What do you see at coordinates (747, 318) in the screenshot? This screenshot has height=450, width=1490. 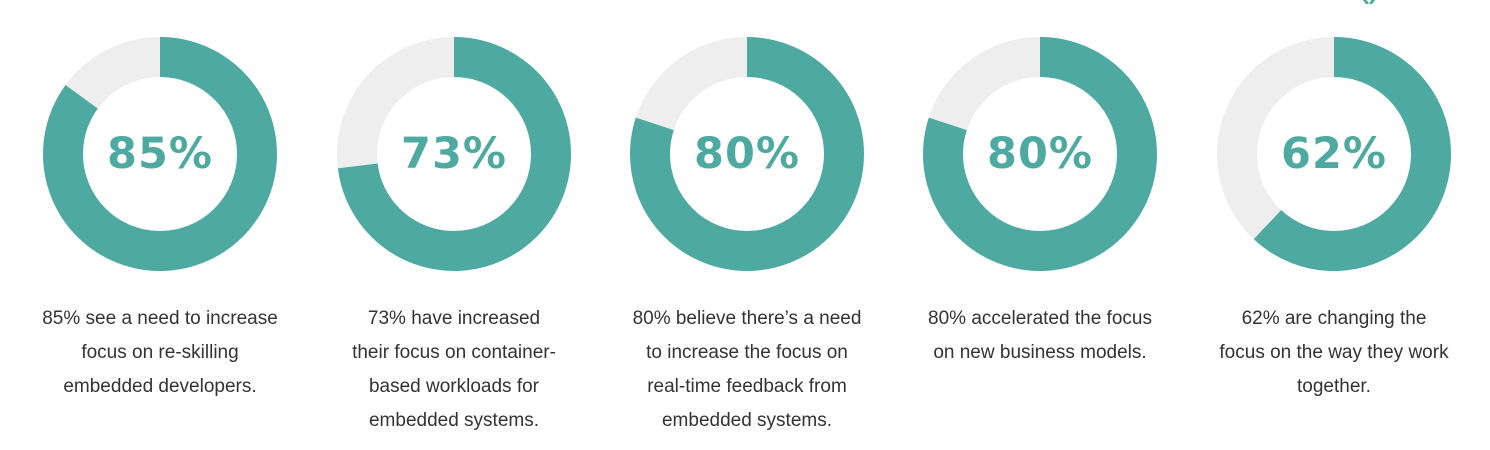 I see `description-line: 80% believe there’s a need` at bounding box center [747, 318].